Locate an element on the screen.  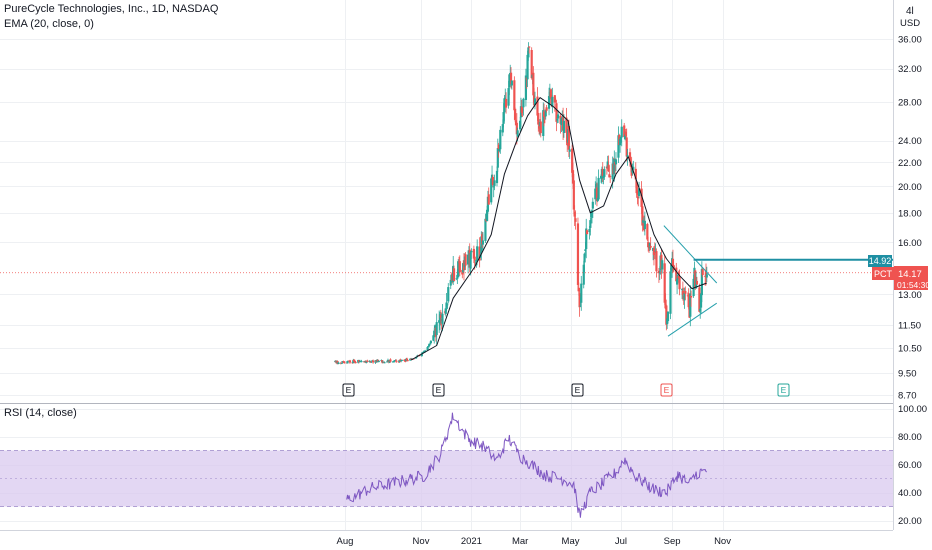
rsi-tick-label: 20.00 is located at coordinates (910, 521).